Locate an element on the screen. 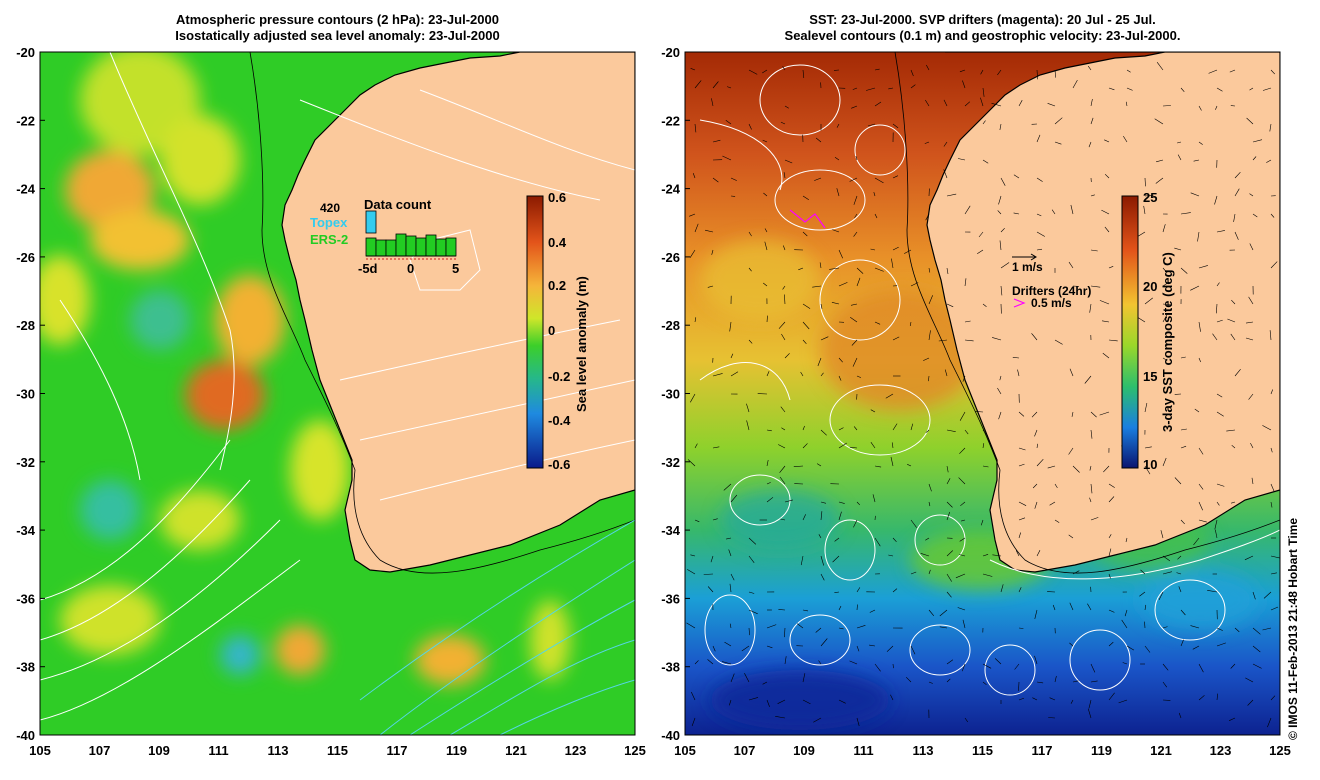 The width and height of the screenshot is (1320, 780). right-lon-tick: 113 is located at coordinates (923, 750).